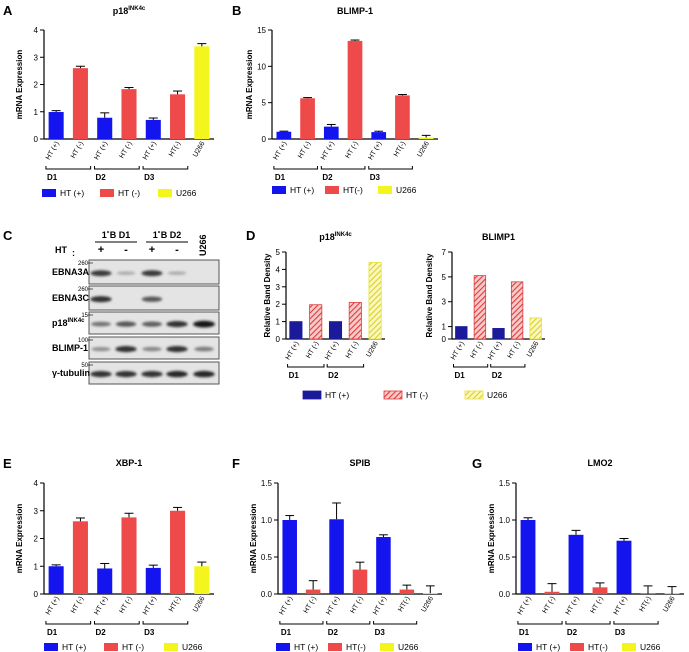  Describe the element at coordinates (71, 298) in the screenshot. I see `blot-row-label: EBNA3C` at that location.